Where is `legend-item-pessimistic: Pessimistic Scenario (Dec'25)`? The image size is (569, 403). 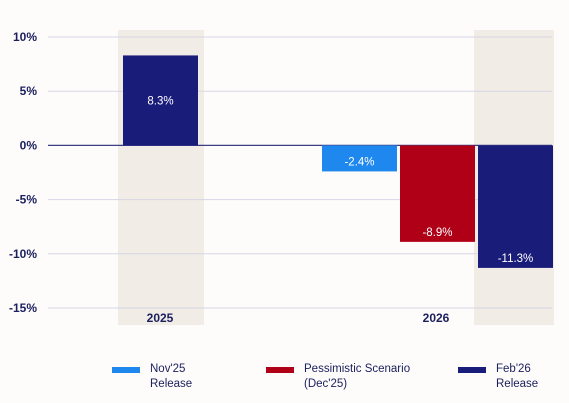 legend-item-pessimistic: Pessimistic Scenario (Dec'25) is located at coordinates (338, 377).